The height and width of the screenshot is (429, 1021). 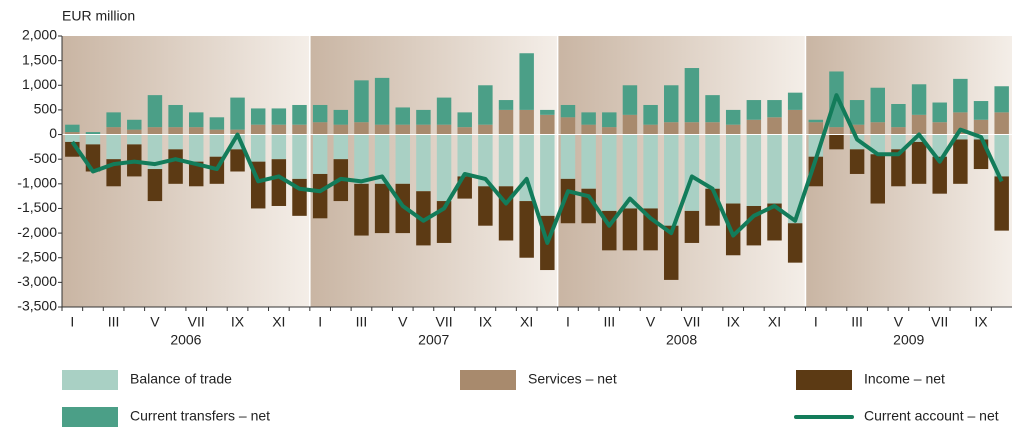 I want to click on legend-label: Current account – net, so click(x=931, y=416).